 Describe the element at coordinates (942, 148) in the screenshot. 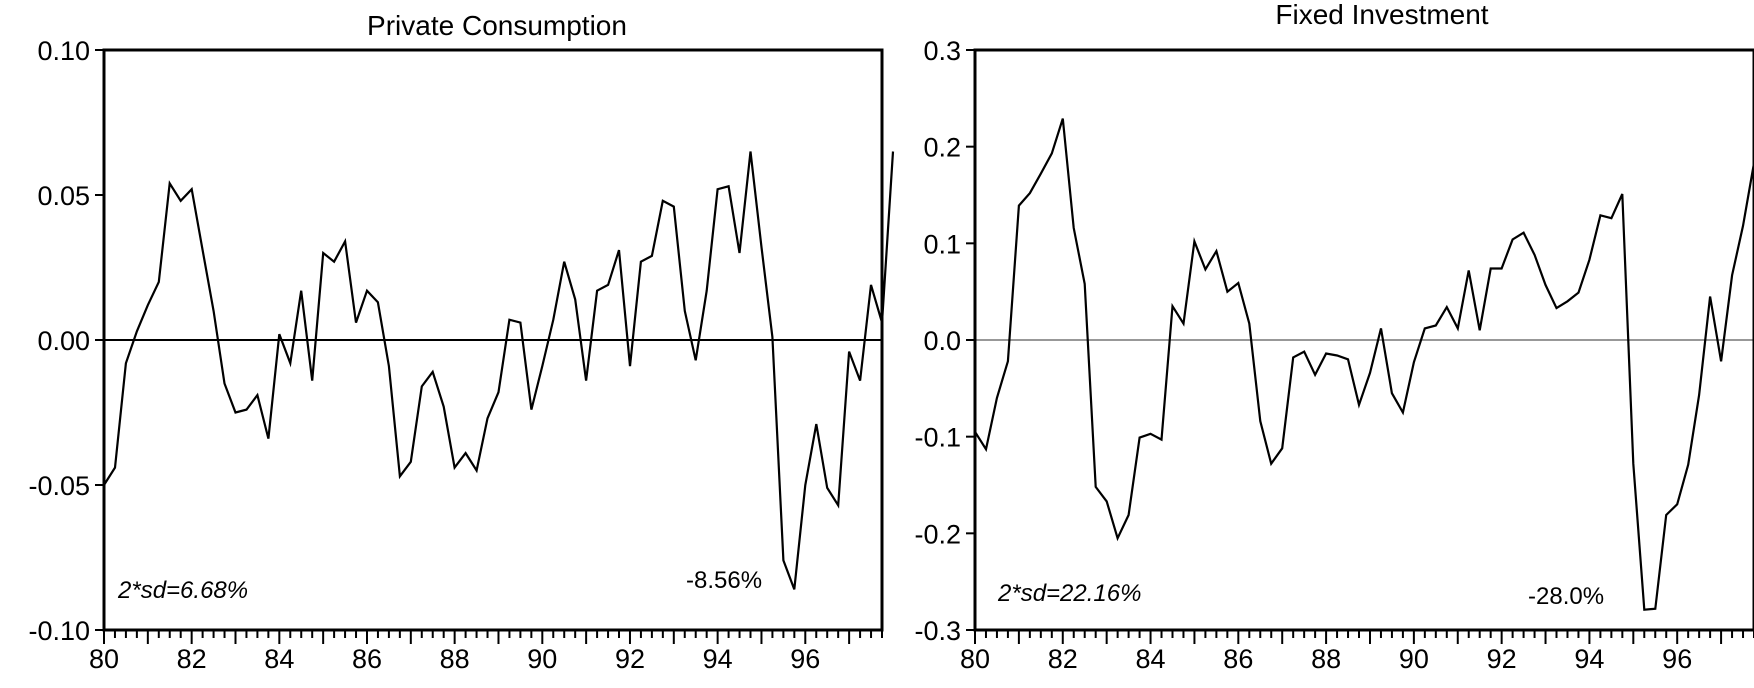

I see `y-tick-label: 0.2` at that location.